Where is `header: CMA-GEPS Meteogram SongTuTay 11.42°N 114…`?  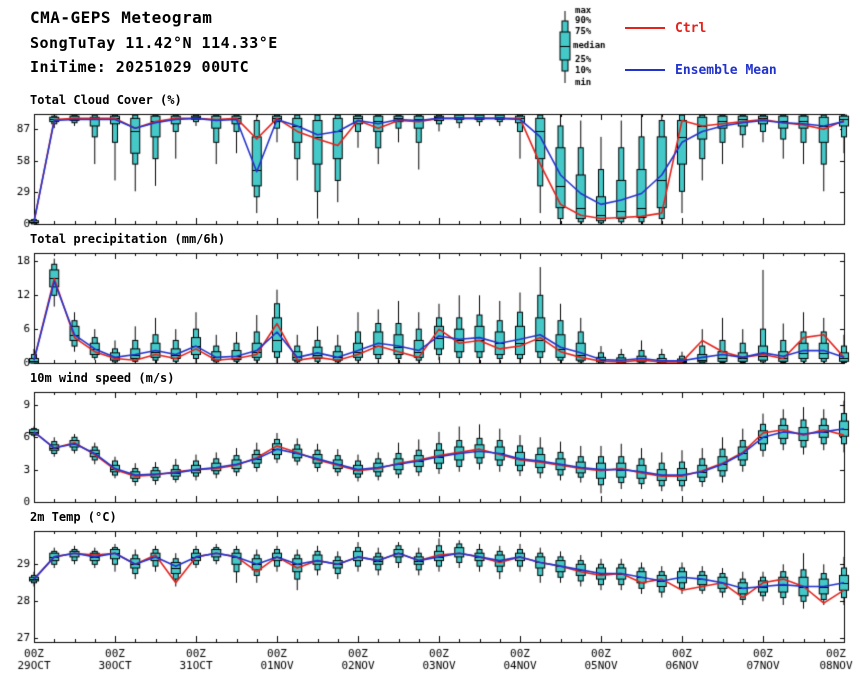
header: CMA-GEPS Meteogram SongTuTay 11.42°N 114… is located at coordinates (430, 46).